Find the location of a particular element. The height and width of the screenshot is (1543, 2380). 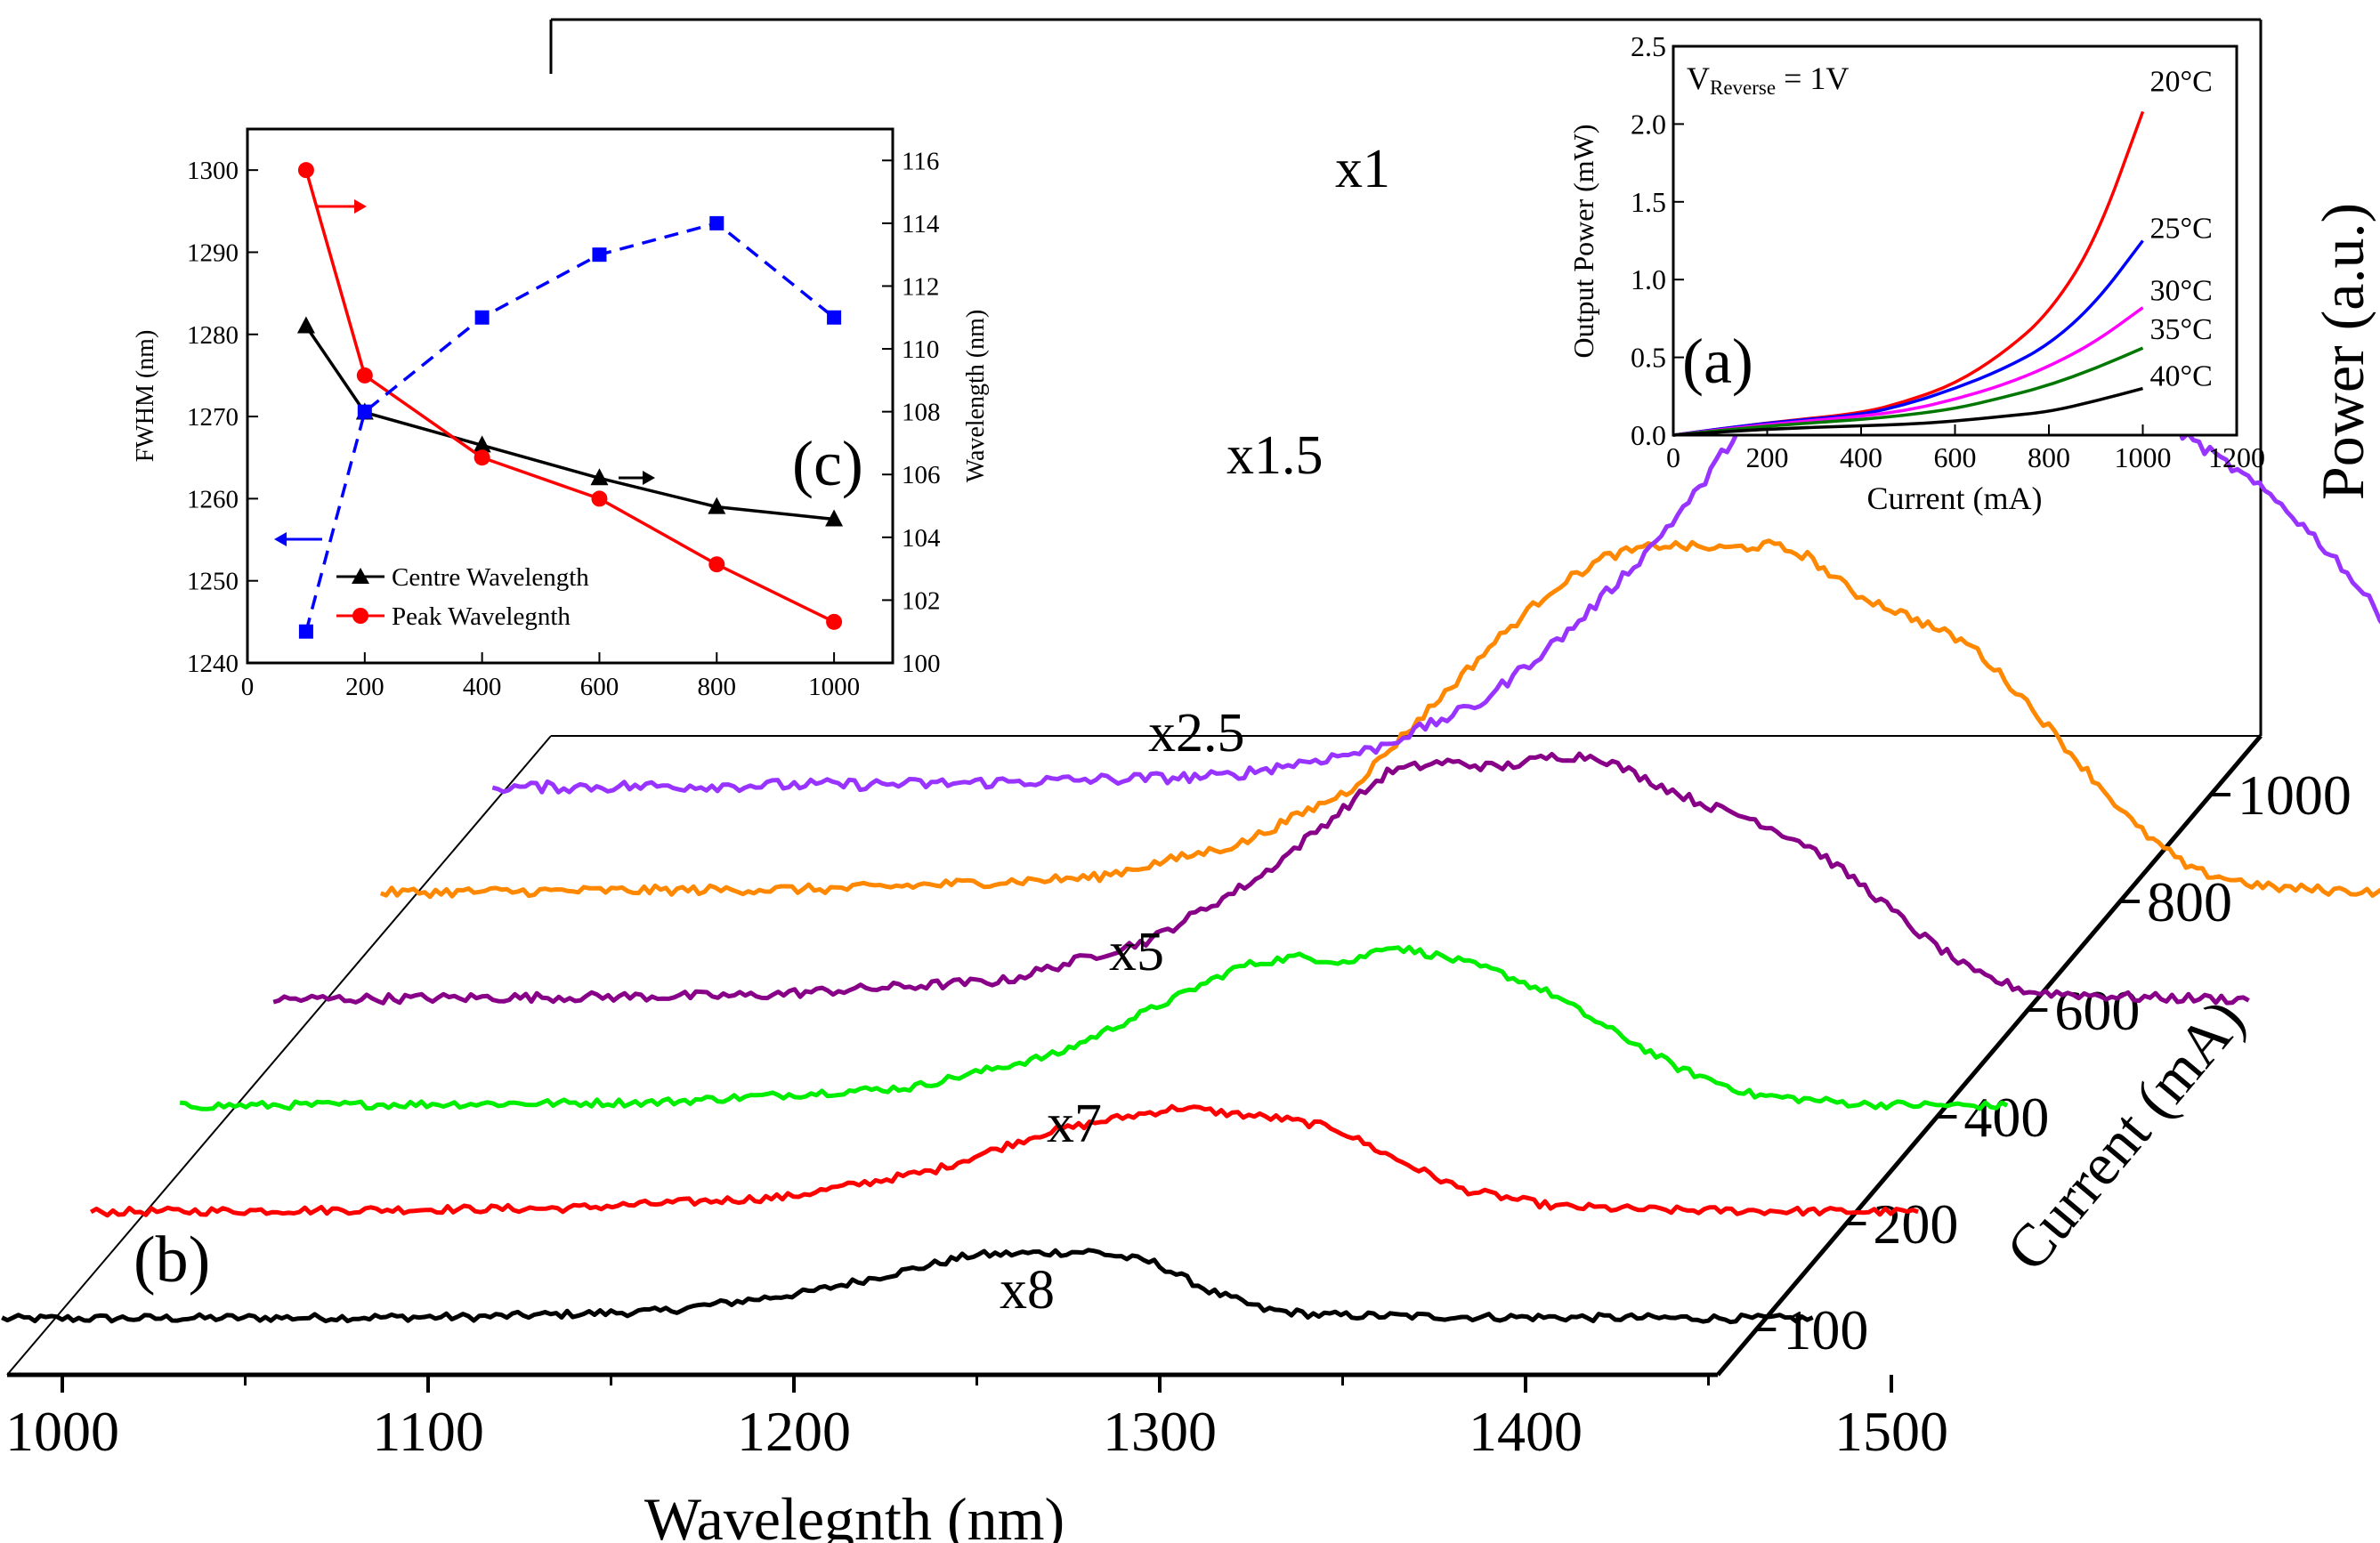

y-tick-label: 1.0 is located at coordinates (1649, 279).